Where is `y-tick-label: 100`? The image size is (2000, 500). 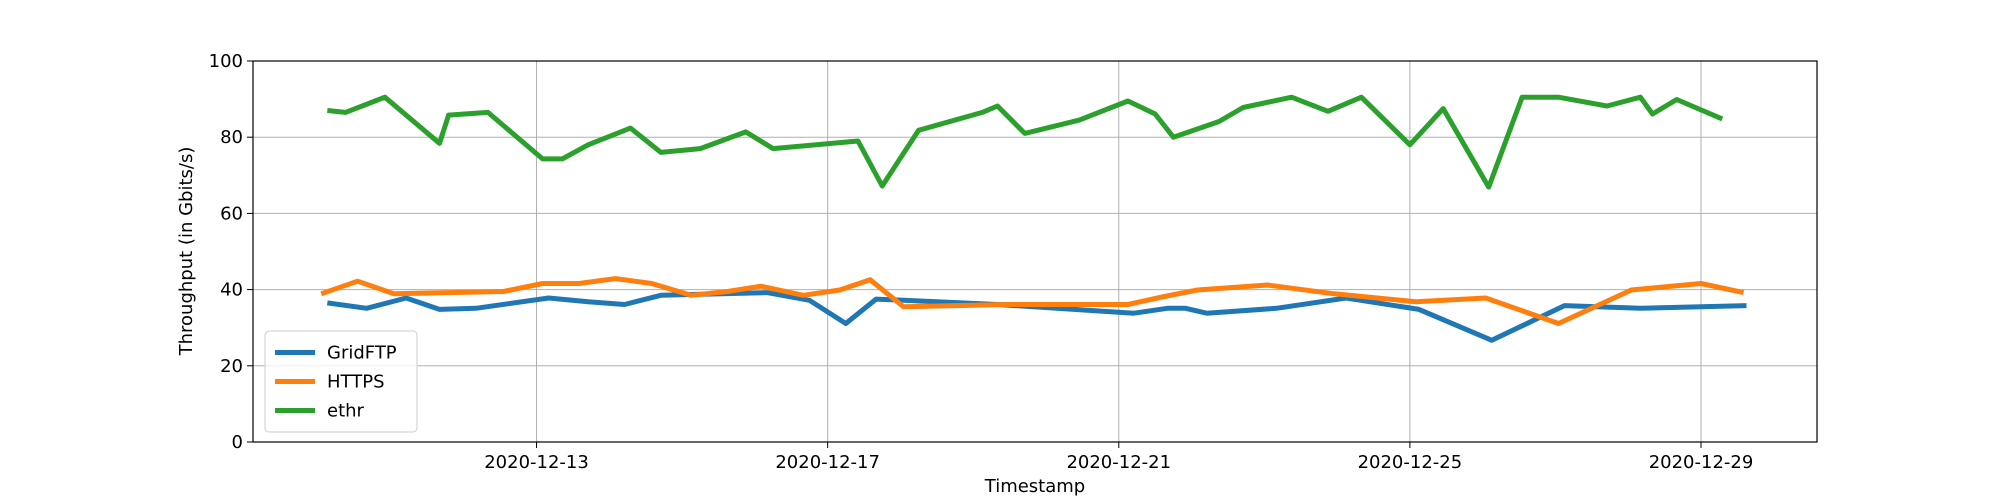 y-tick-label: 100 is located at coordinates (226, 61).